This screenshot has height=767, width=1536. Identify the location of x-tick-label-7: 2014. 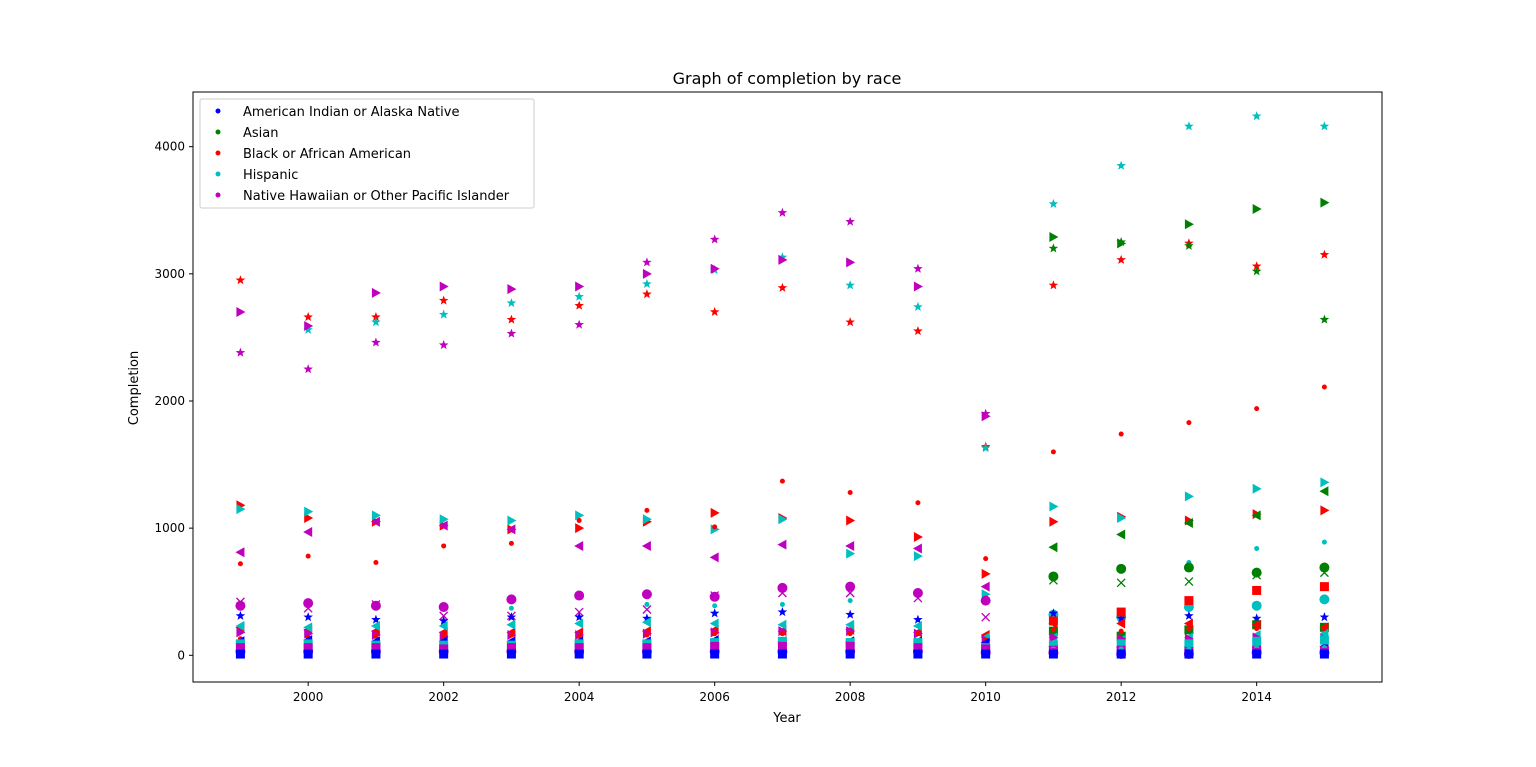
(1256, 697).